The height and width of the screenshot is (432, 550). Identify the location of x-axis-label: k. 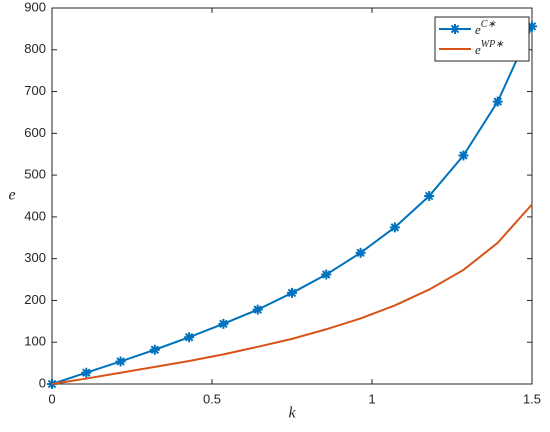
(292, 413).